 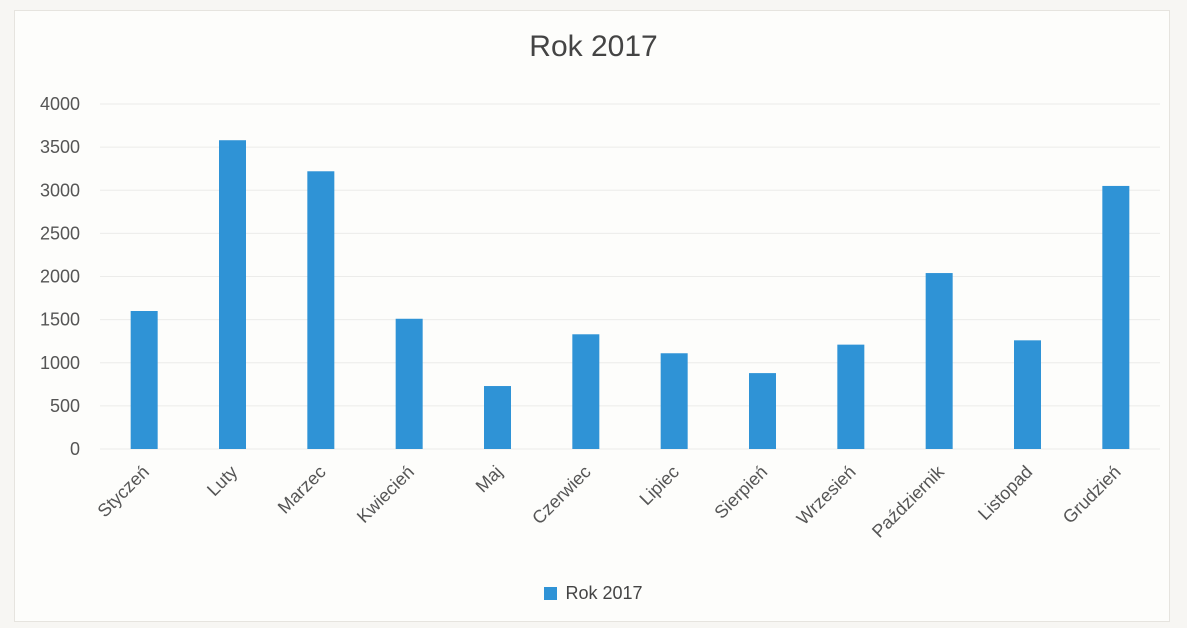 I want to click on legend-swatch, so click(x=551, y=593).